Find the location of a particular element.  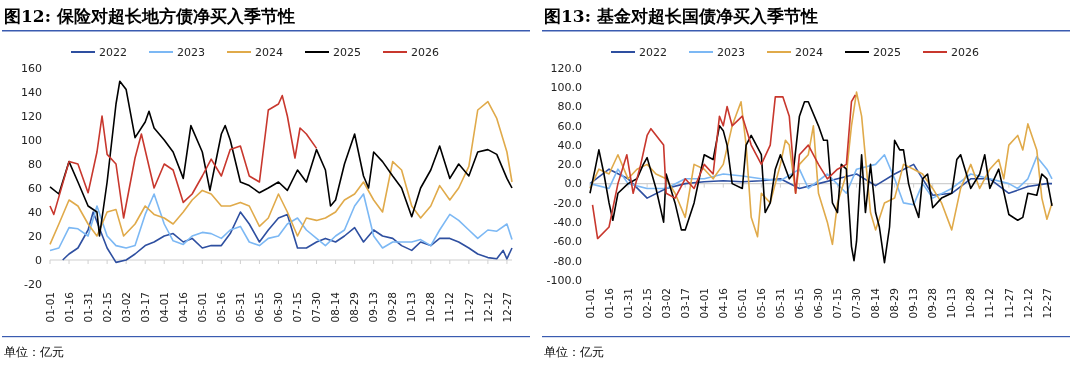

y-tick-label: 60 is located at coordinates (35, 188).